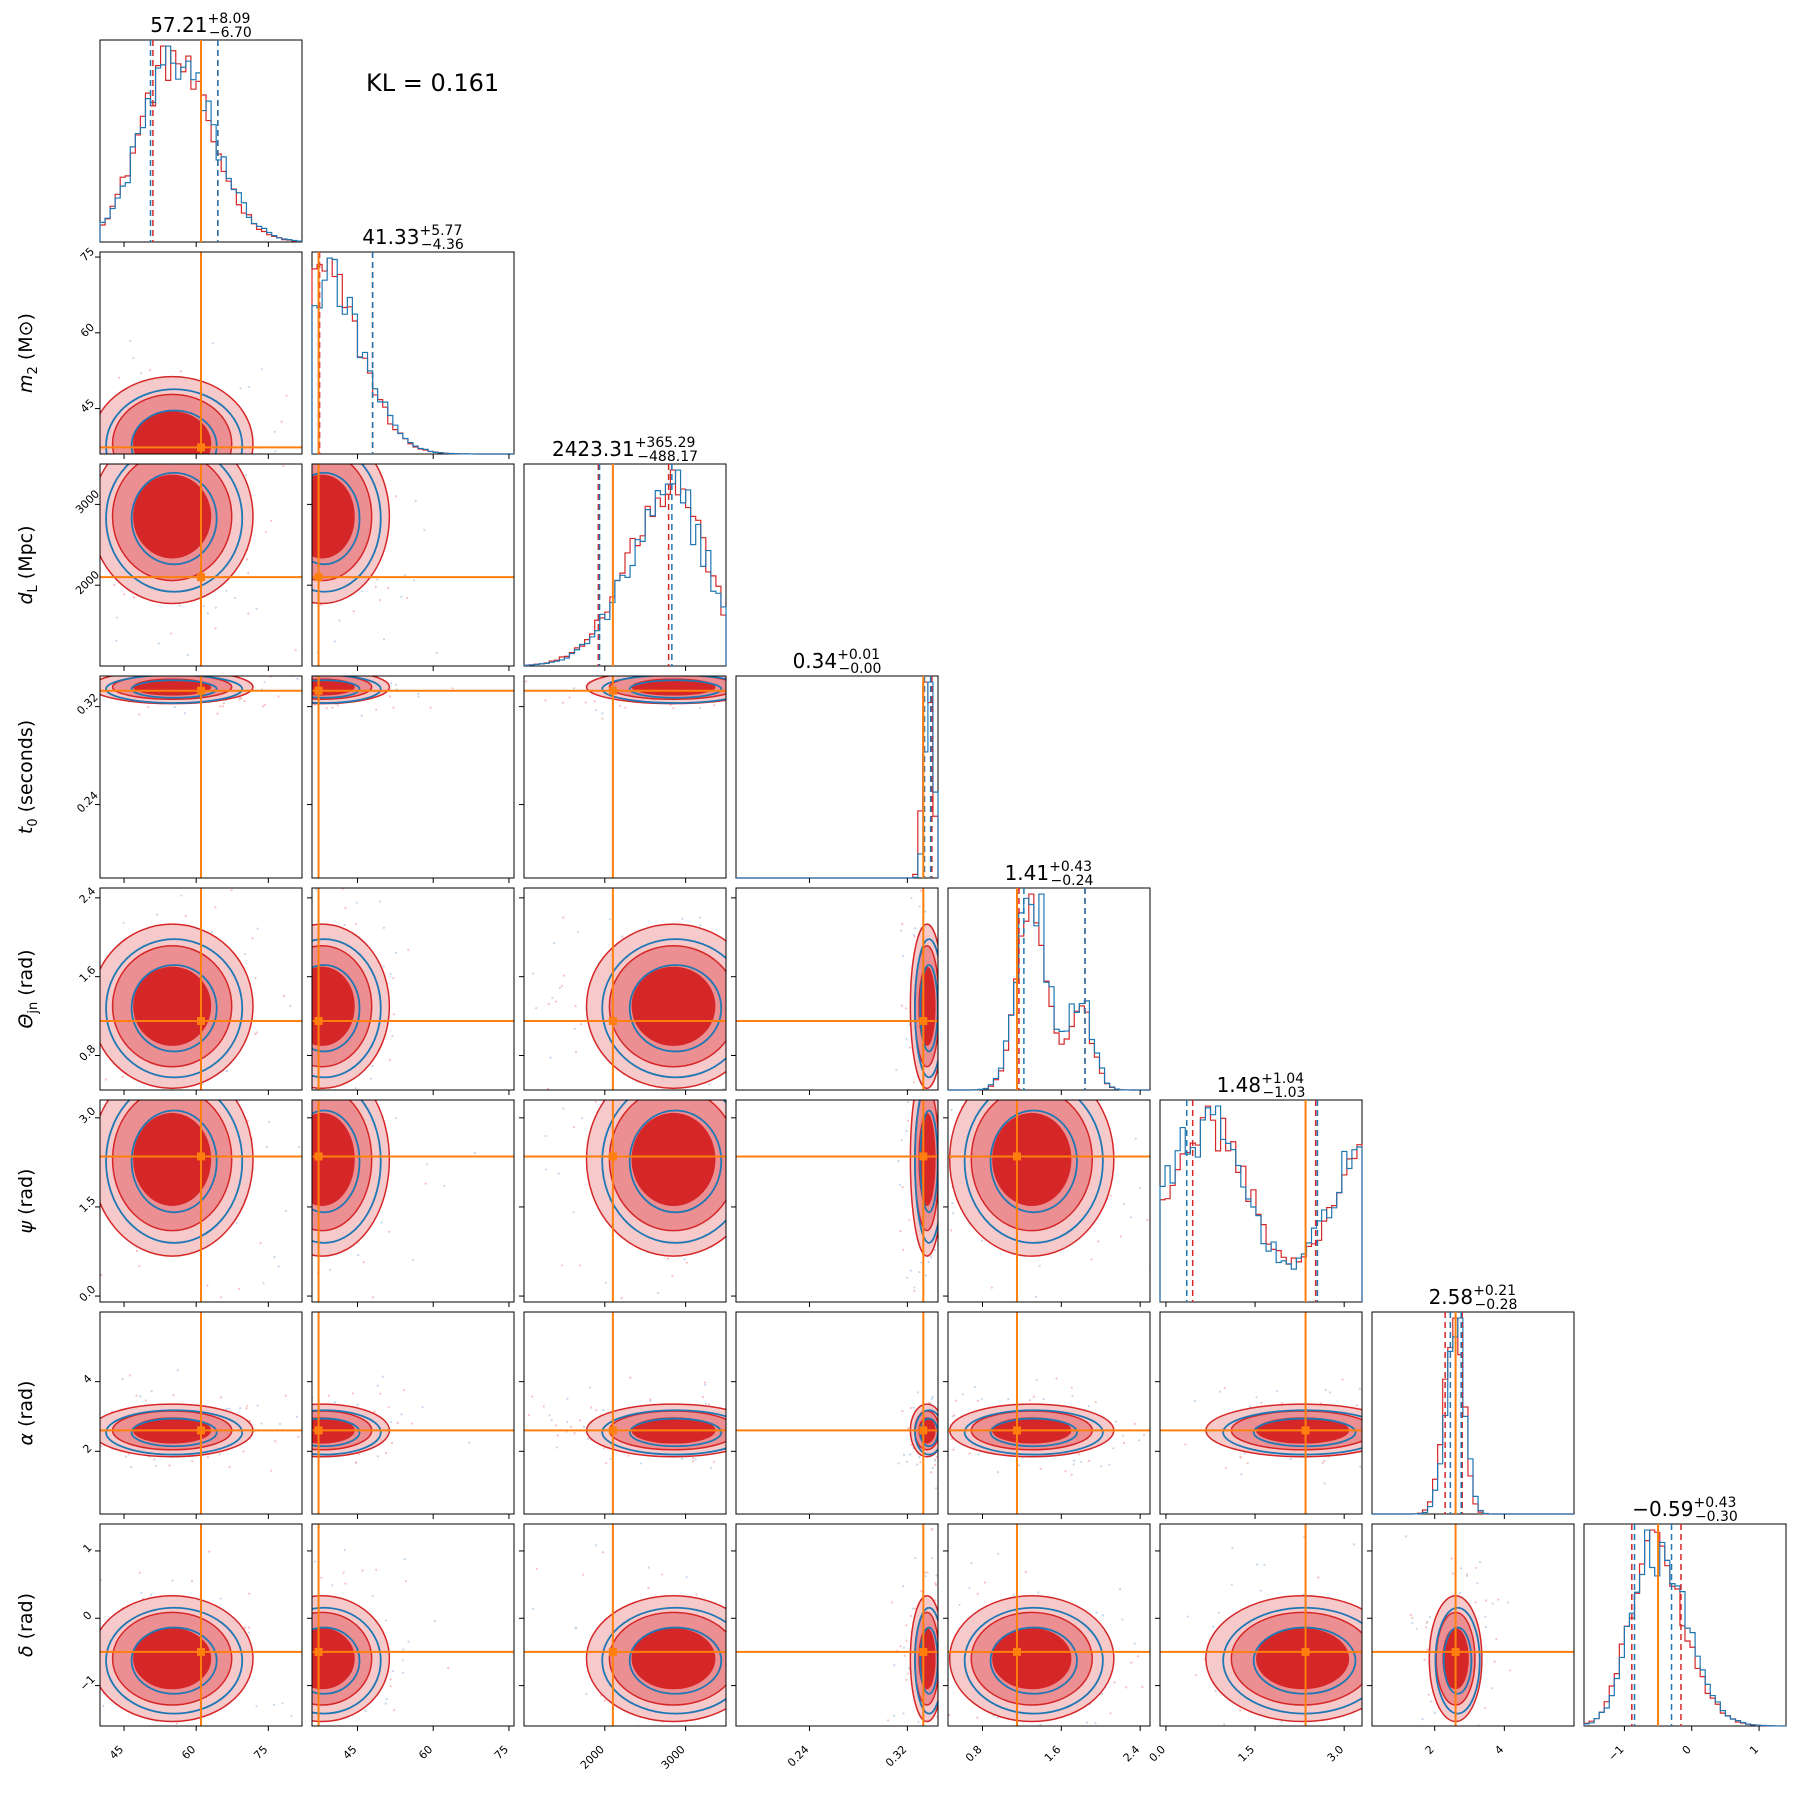 This screenshot has height=1809, width=1809. What do you see at coordinates (87, 582) in the screenshot?
I see `y-tick-label: 2000` at bounding box center [87, 582].